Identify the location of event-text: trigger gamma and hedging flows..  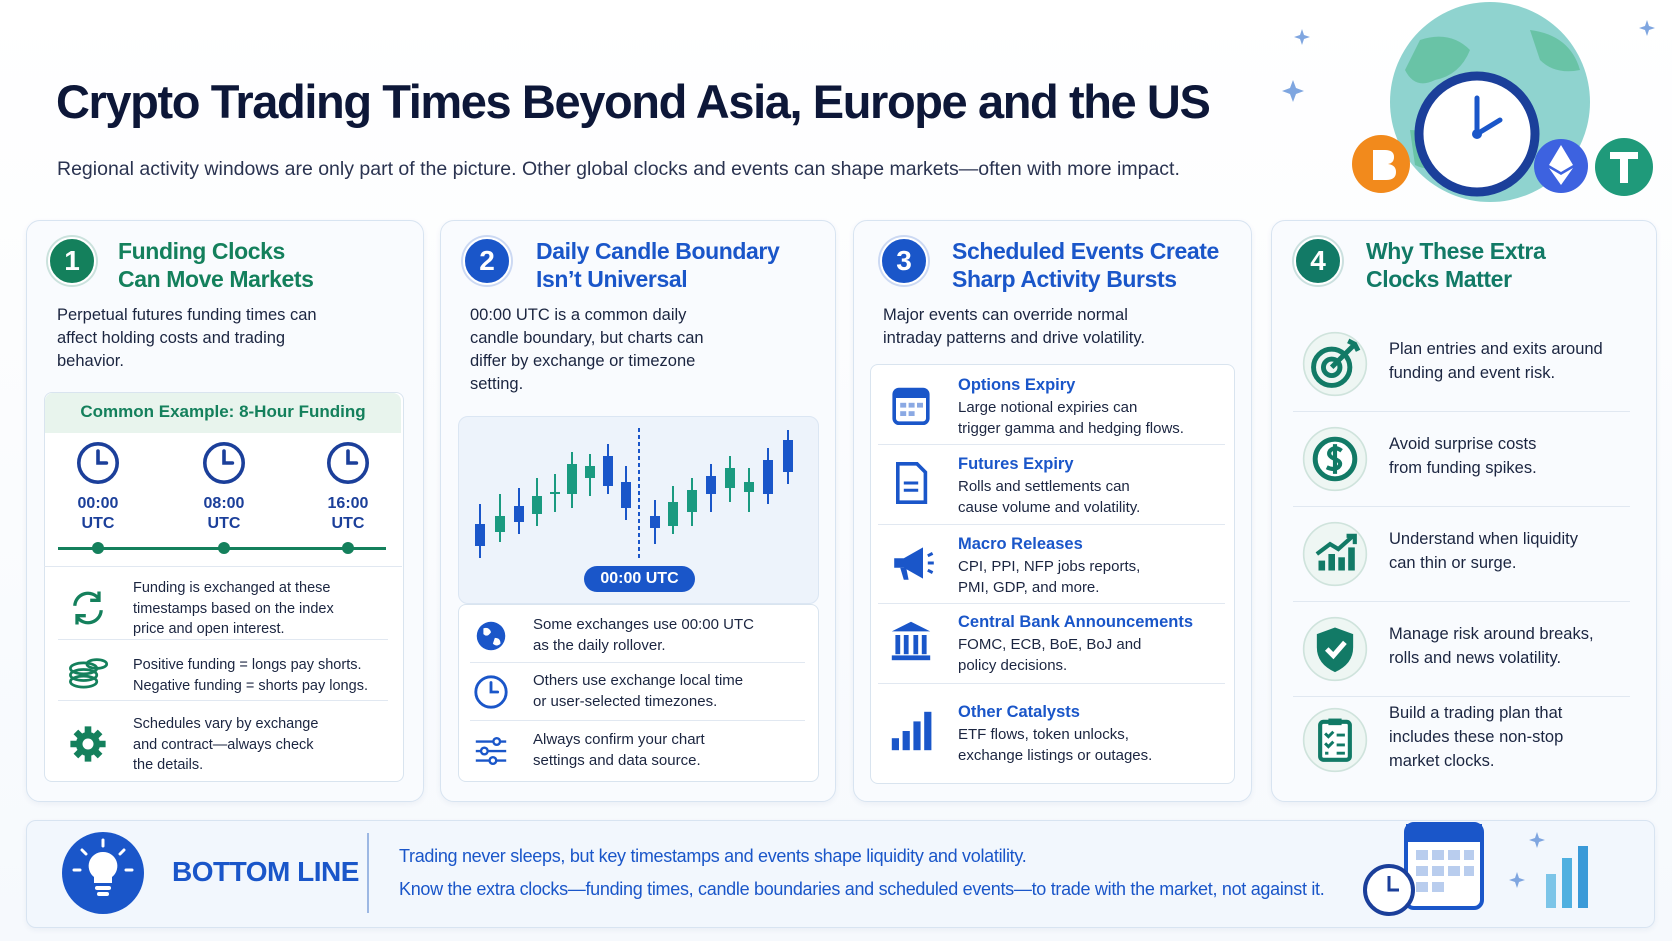
(1071, 428).